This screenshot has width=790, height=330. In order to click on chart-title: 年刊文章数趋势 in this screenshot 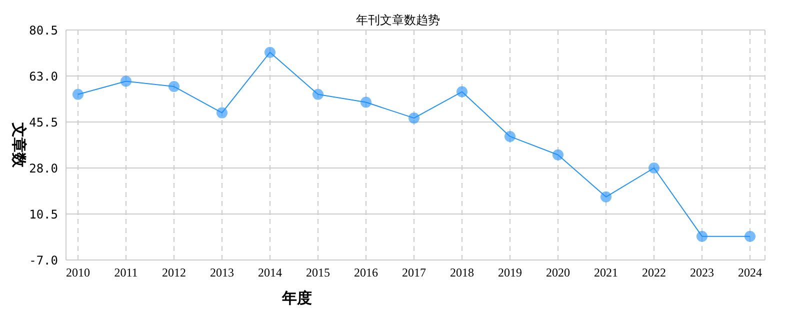, I will do `click(398, 20)`.